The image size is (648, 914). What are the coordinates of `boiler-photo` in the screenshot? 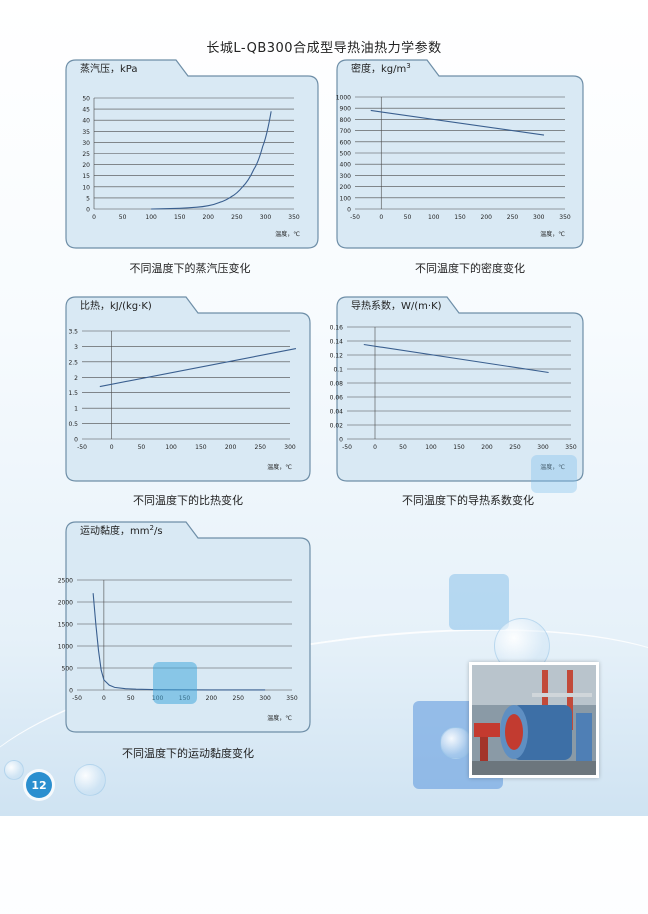 It's located at (534, 720).